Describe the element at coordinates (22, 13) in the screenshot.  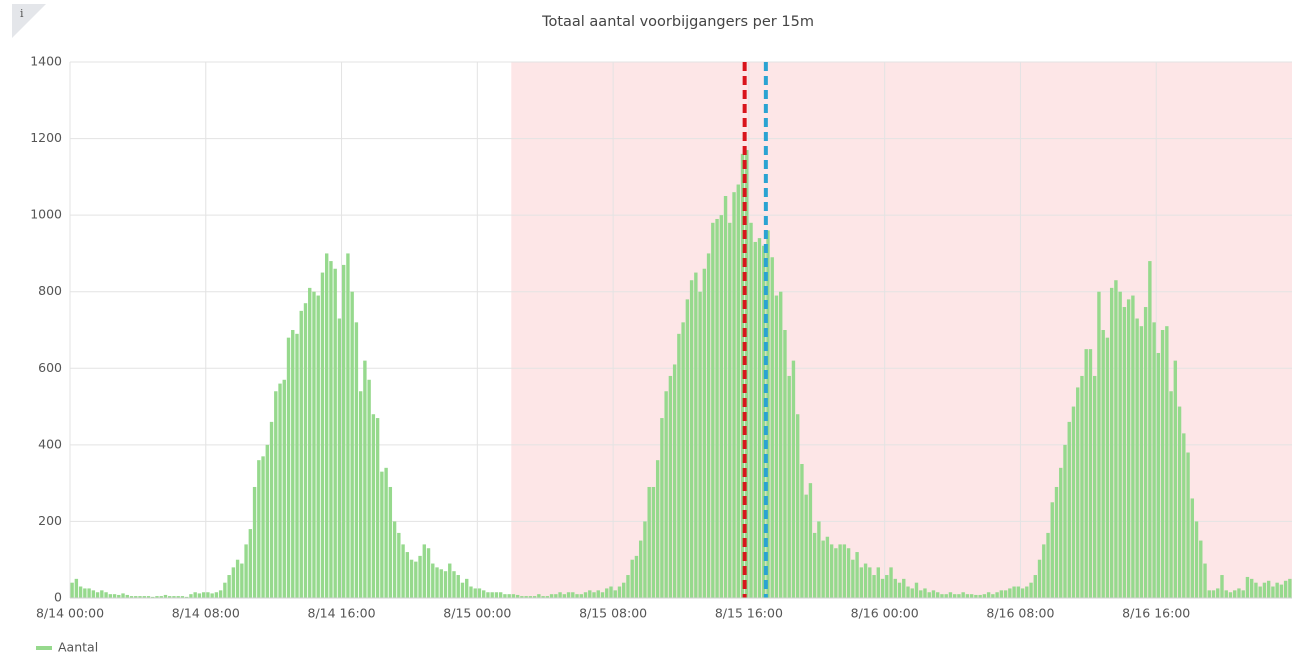
I see `info-icon: i` at that location.